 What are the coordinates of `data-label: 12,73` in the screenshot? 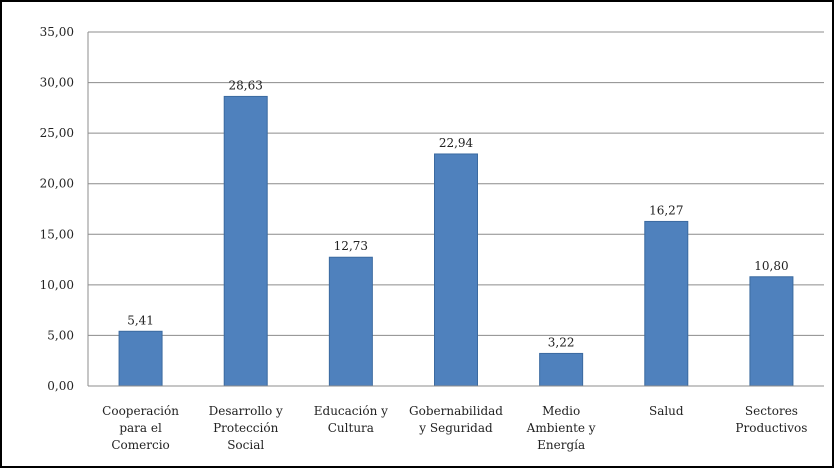 It's located at (351, 246).